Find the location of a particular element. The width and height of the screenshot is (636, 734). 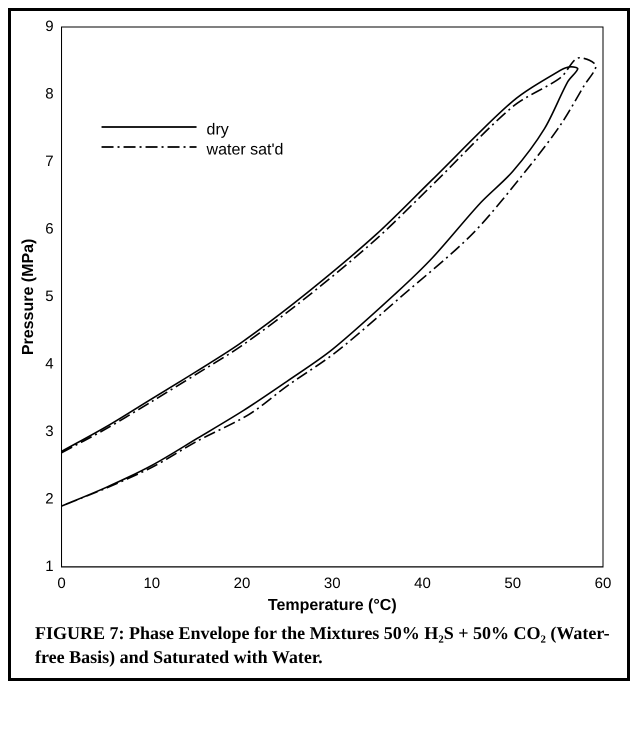

x-tick-label: 50 is located at coordinates (513, 583).